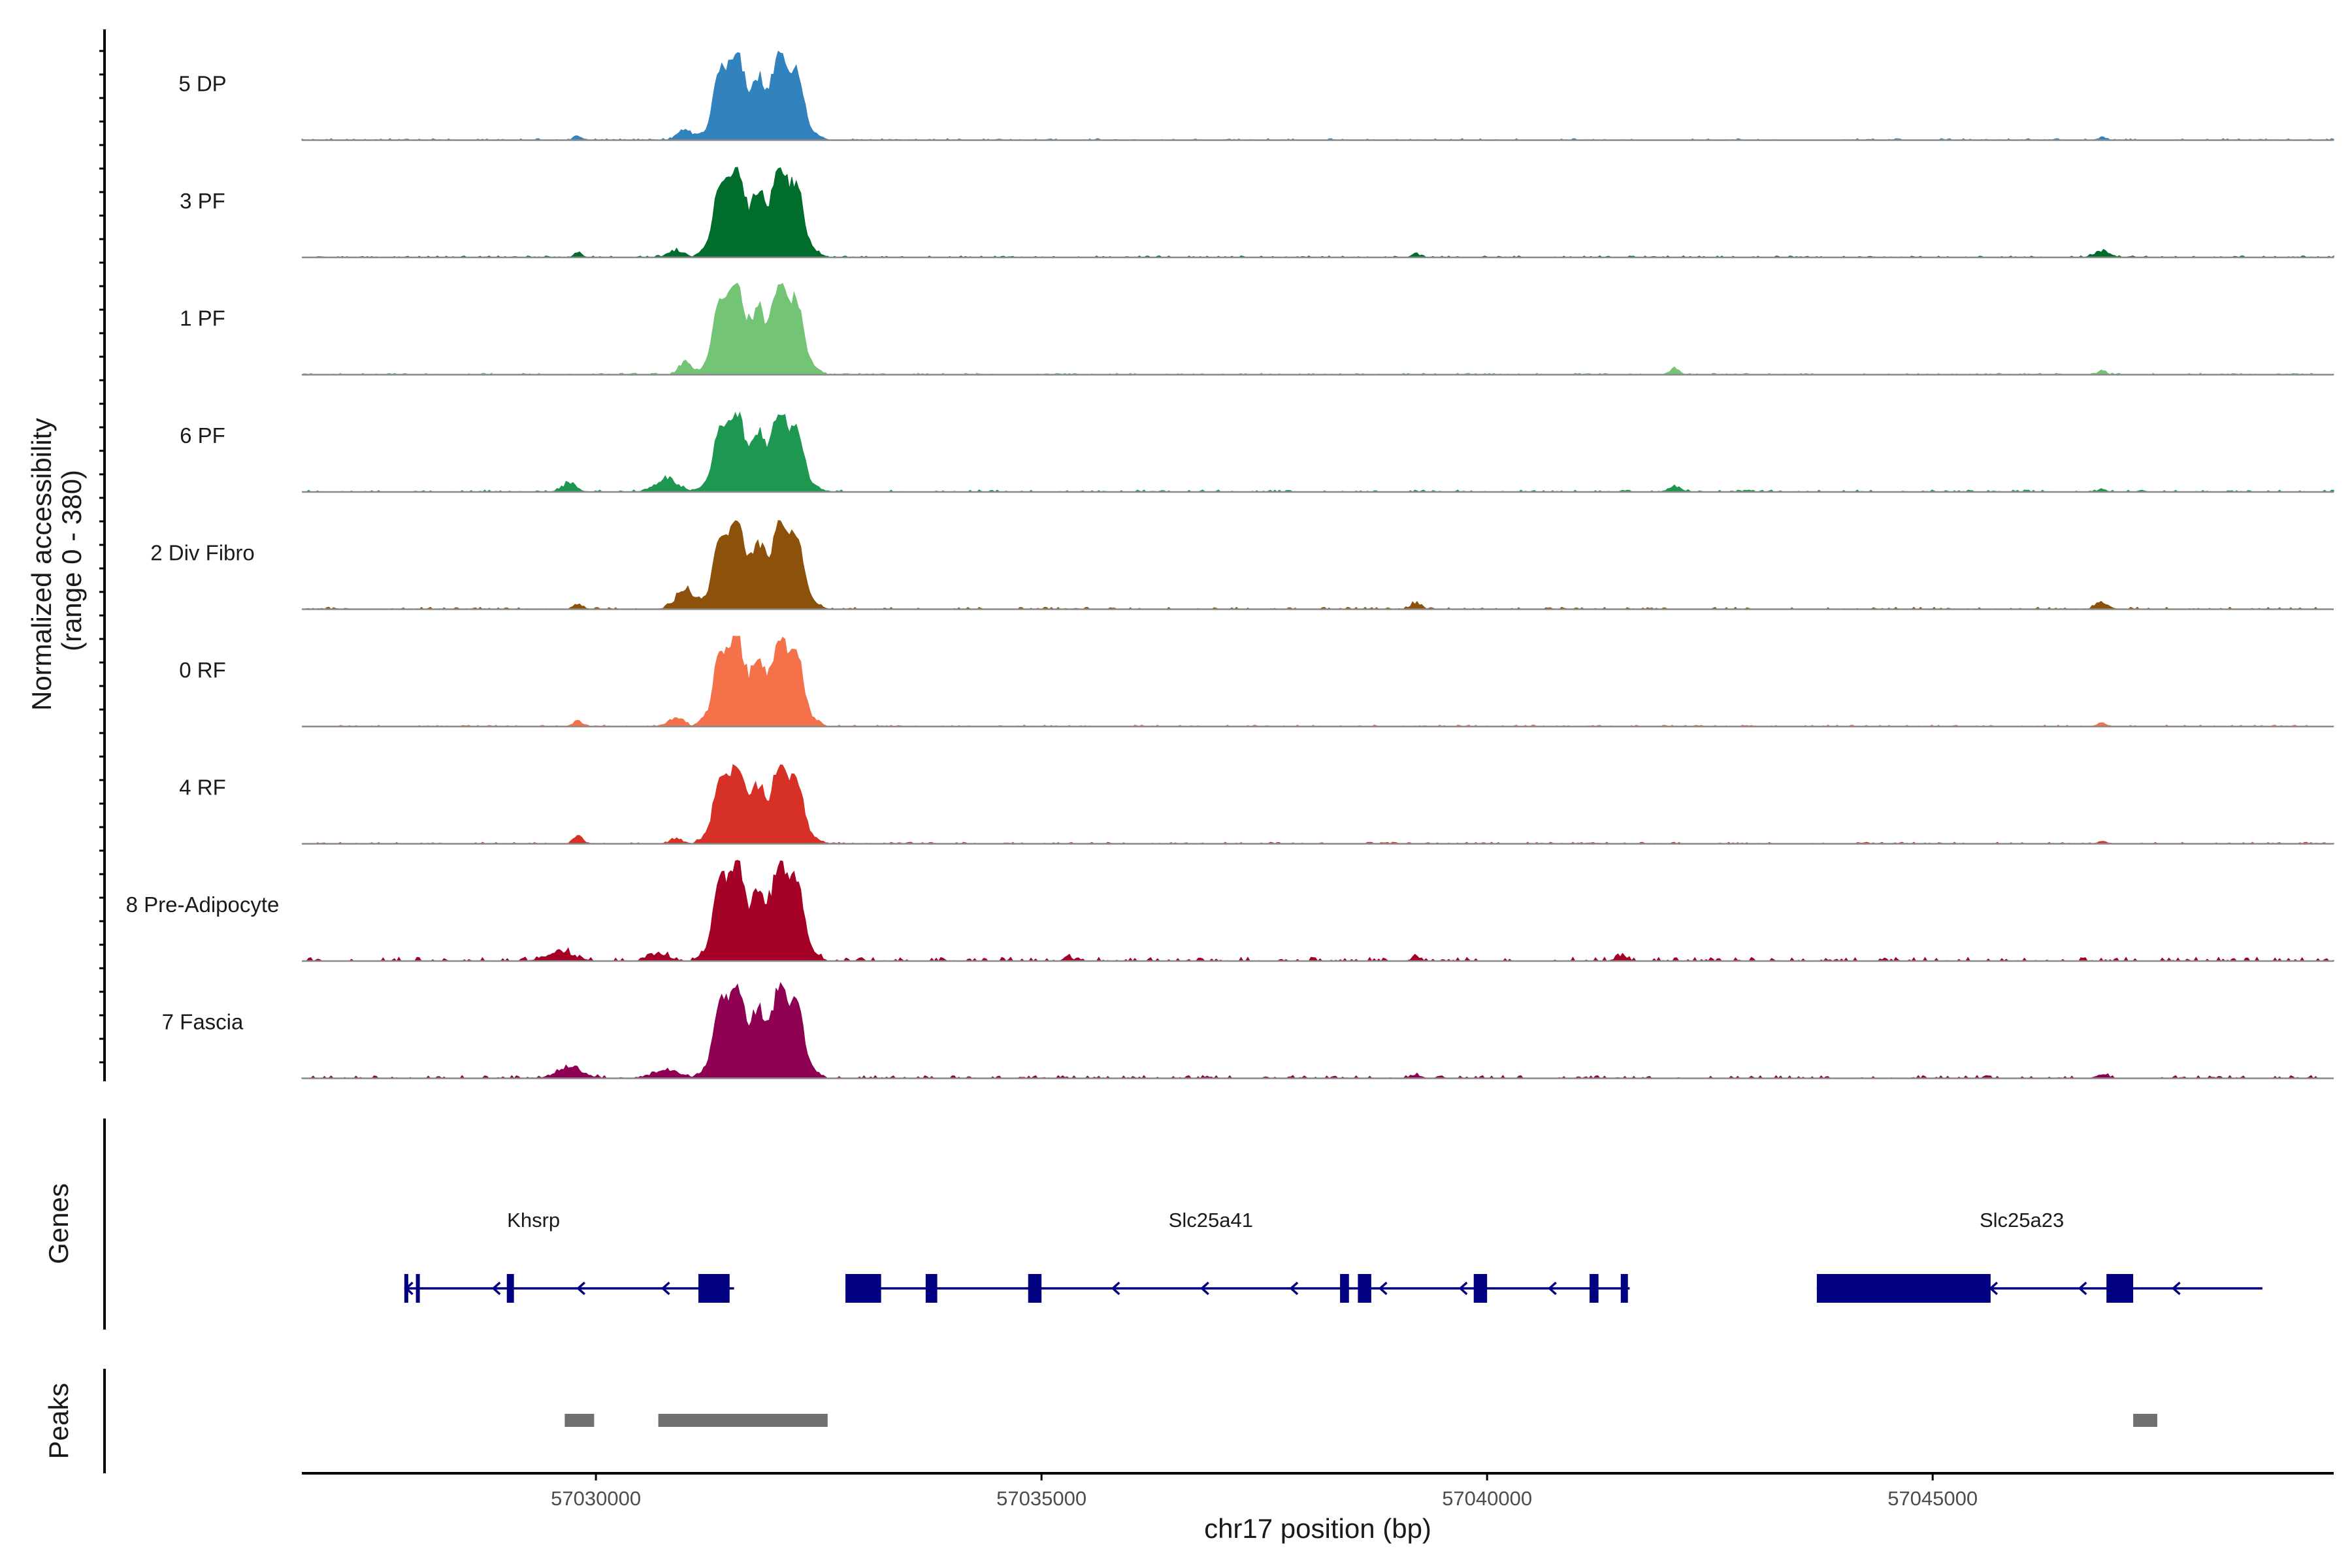  What do you see at coordinates (569, 1256) in the screenshot?
I see `gene-khsrp: Khsrp` at bounding box center [569, 1256].